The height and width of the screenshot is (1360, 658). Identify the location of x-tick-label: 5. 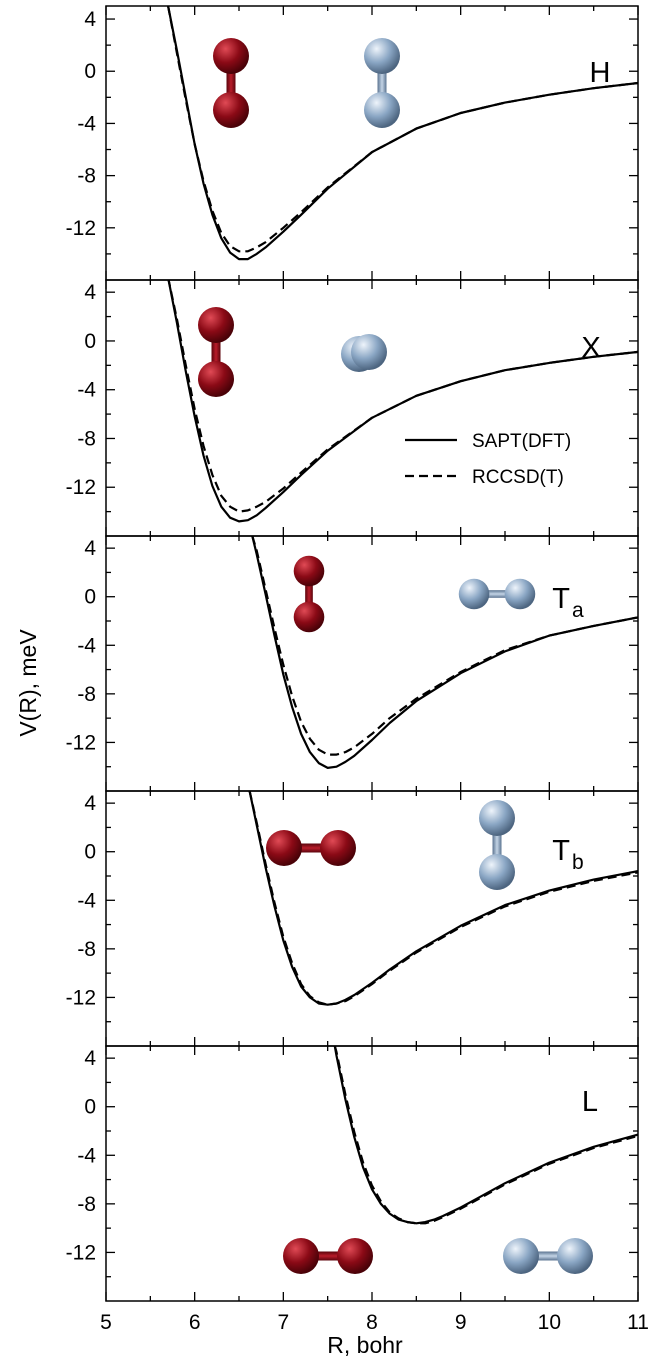
(106, 1322).